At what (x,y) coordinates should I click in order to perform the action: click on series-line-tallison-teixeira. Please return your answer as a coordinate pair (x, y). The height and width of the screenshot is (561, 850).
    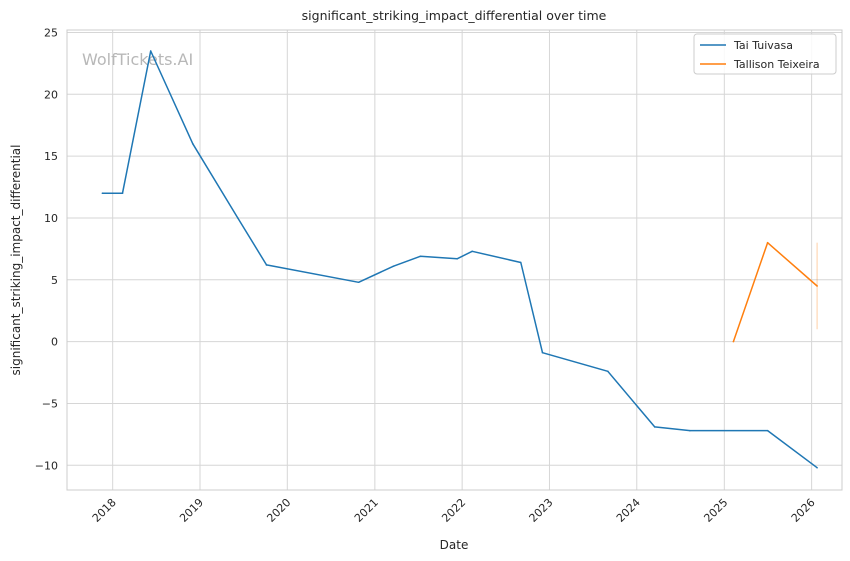
    Looking at the image, I should click on (775, 291).